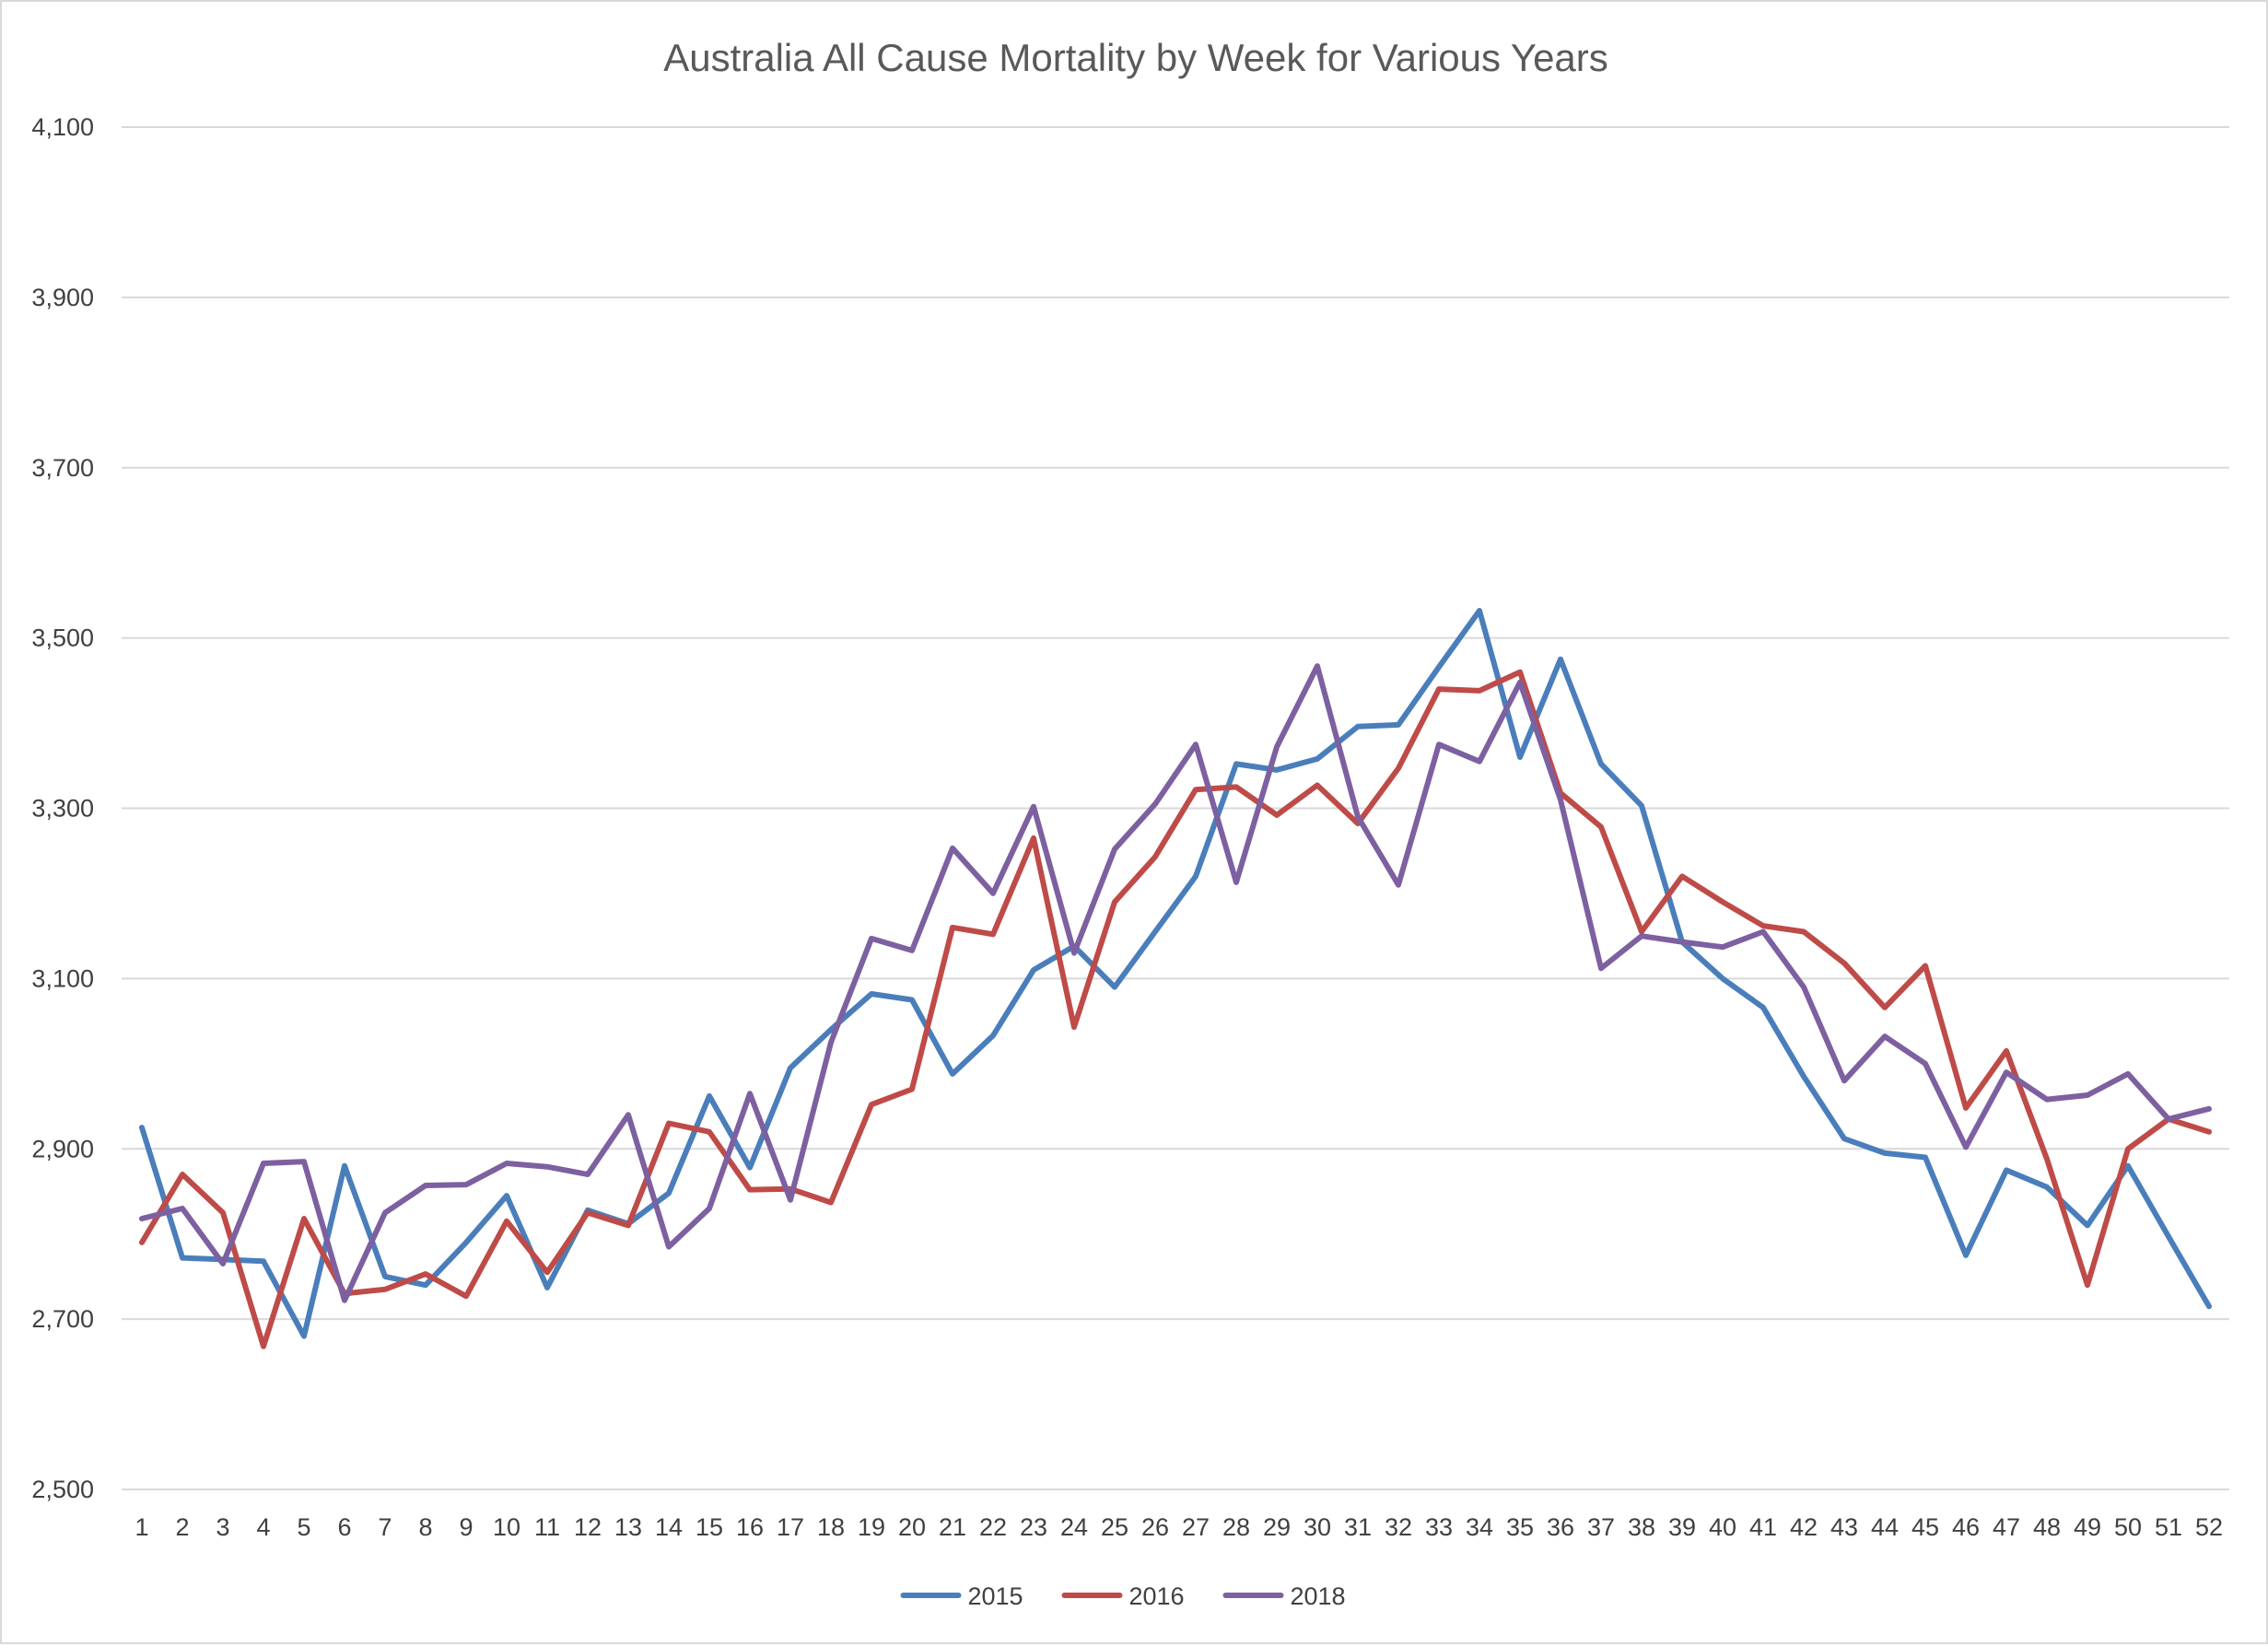 This screenshot has width=2268, height=1646. What do you see at coordinates (425, 1527) in the screenshot?
I see `x-tick-label: 8` at bounding box center [425, 1527].